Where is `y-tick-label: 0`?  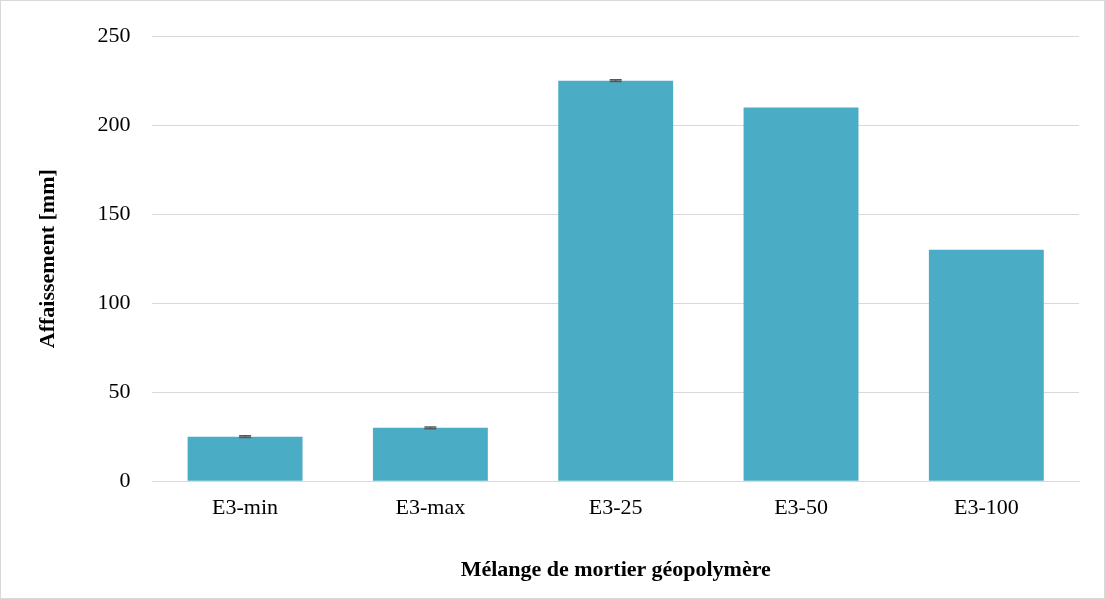
y-tick-label: 0 is located at coordinates (125, 479).